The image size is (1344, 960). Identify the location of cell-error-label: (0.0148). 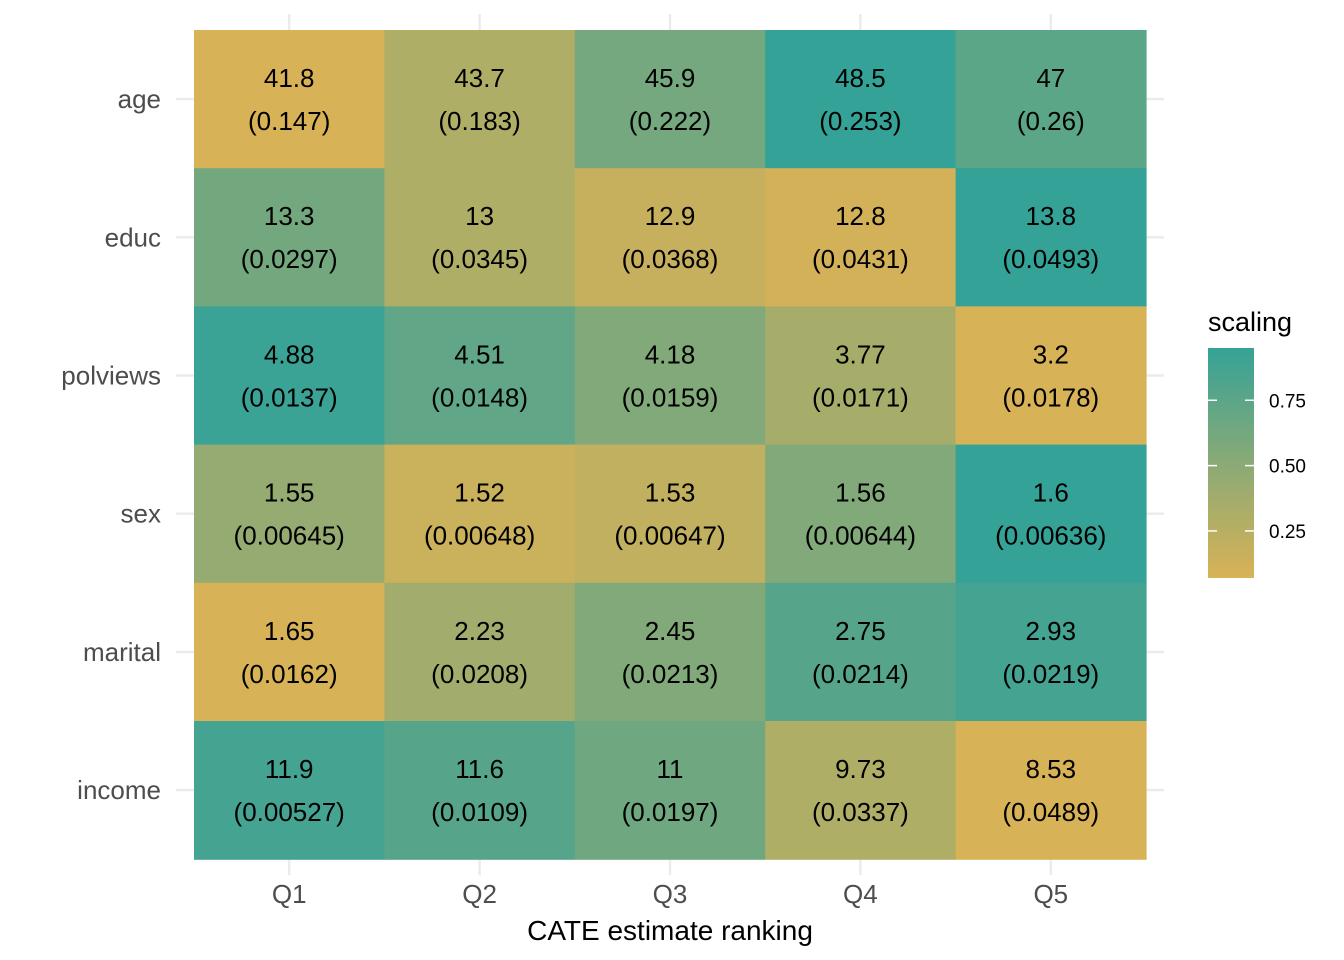
(479, 397).